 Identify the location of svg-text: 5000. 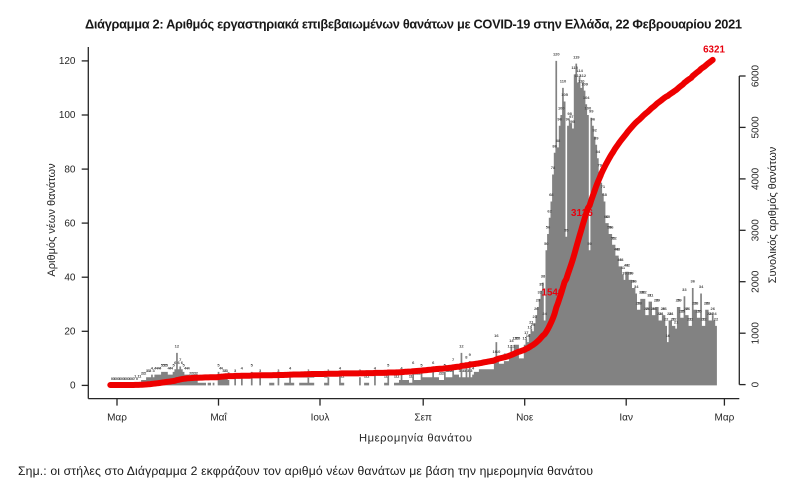
(755, 127).